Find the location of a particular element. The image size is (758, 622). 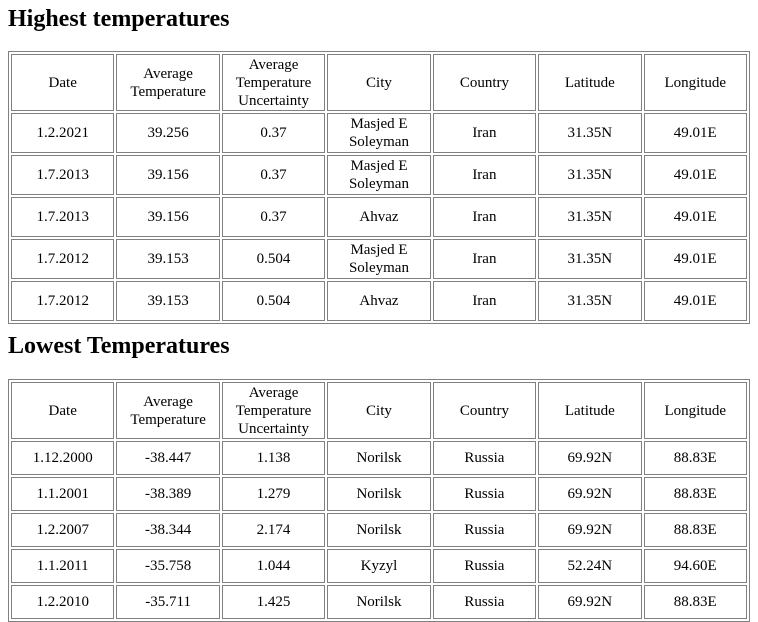

cell-temperature-uncertainty: 1.279 is located at coordinates (273, 494).